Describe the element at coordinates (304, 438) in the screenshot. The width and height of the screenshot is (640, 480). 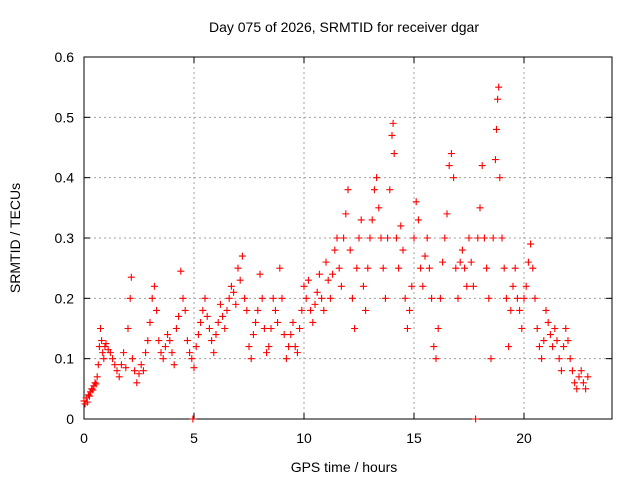
I see `x-tick-label: 10` at that location.